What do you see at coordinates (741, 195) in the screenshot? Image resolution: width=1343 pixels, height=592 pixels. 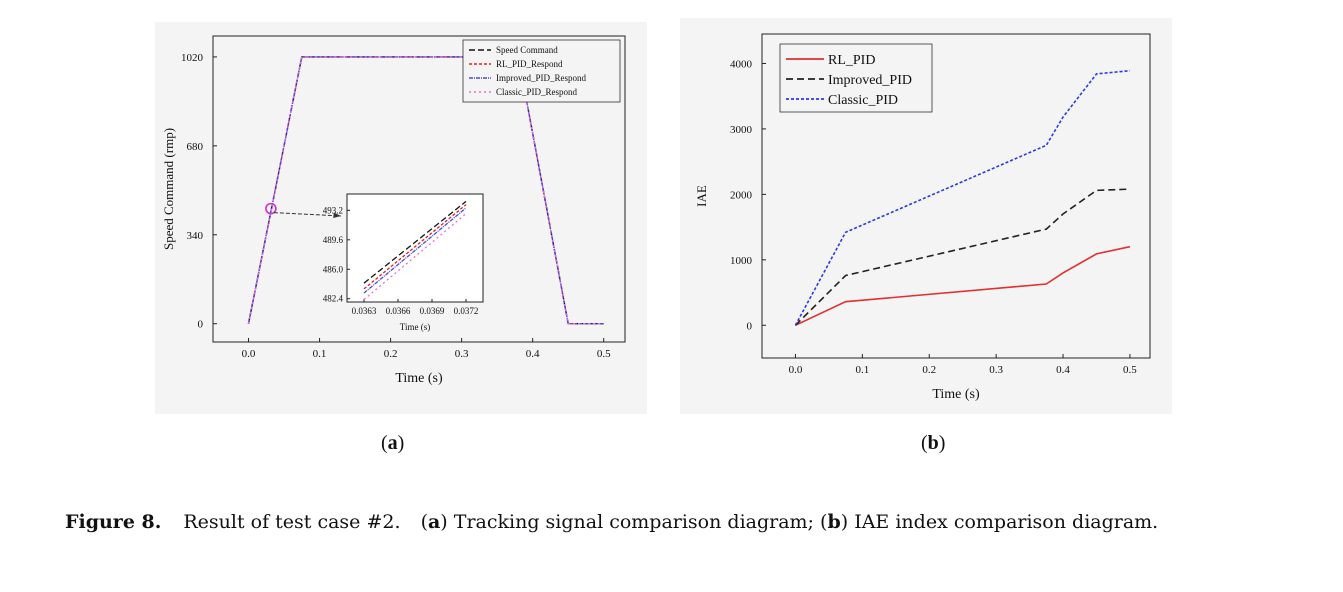 I see `chart-b-y-tick-label: 2000` at bounding box center [741, 195].